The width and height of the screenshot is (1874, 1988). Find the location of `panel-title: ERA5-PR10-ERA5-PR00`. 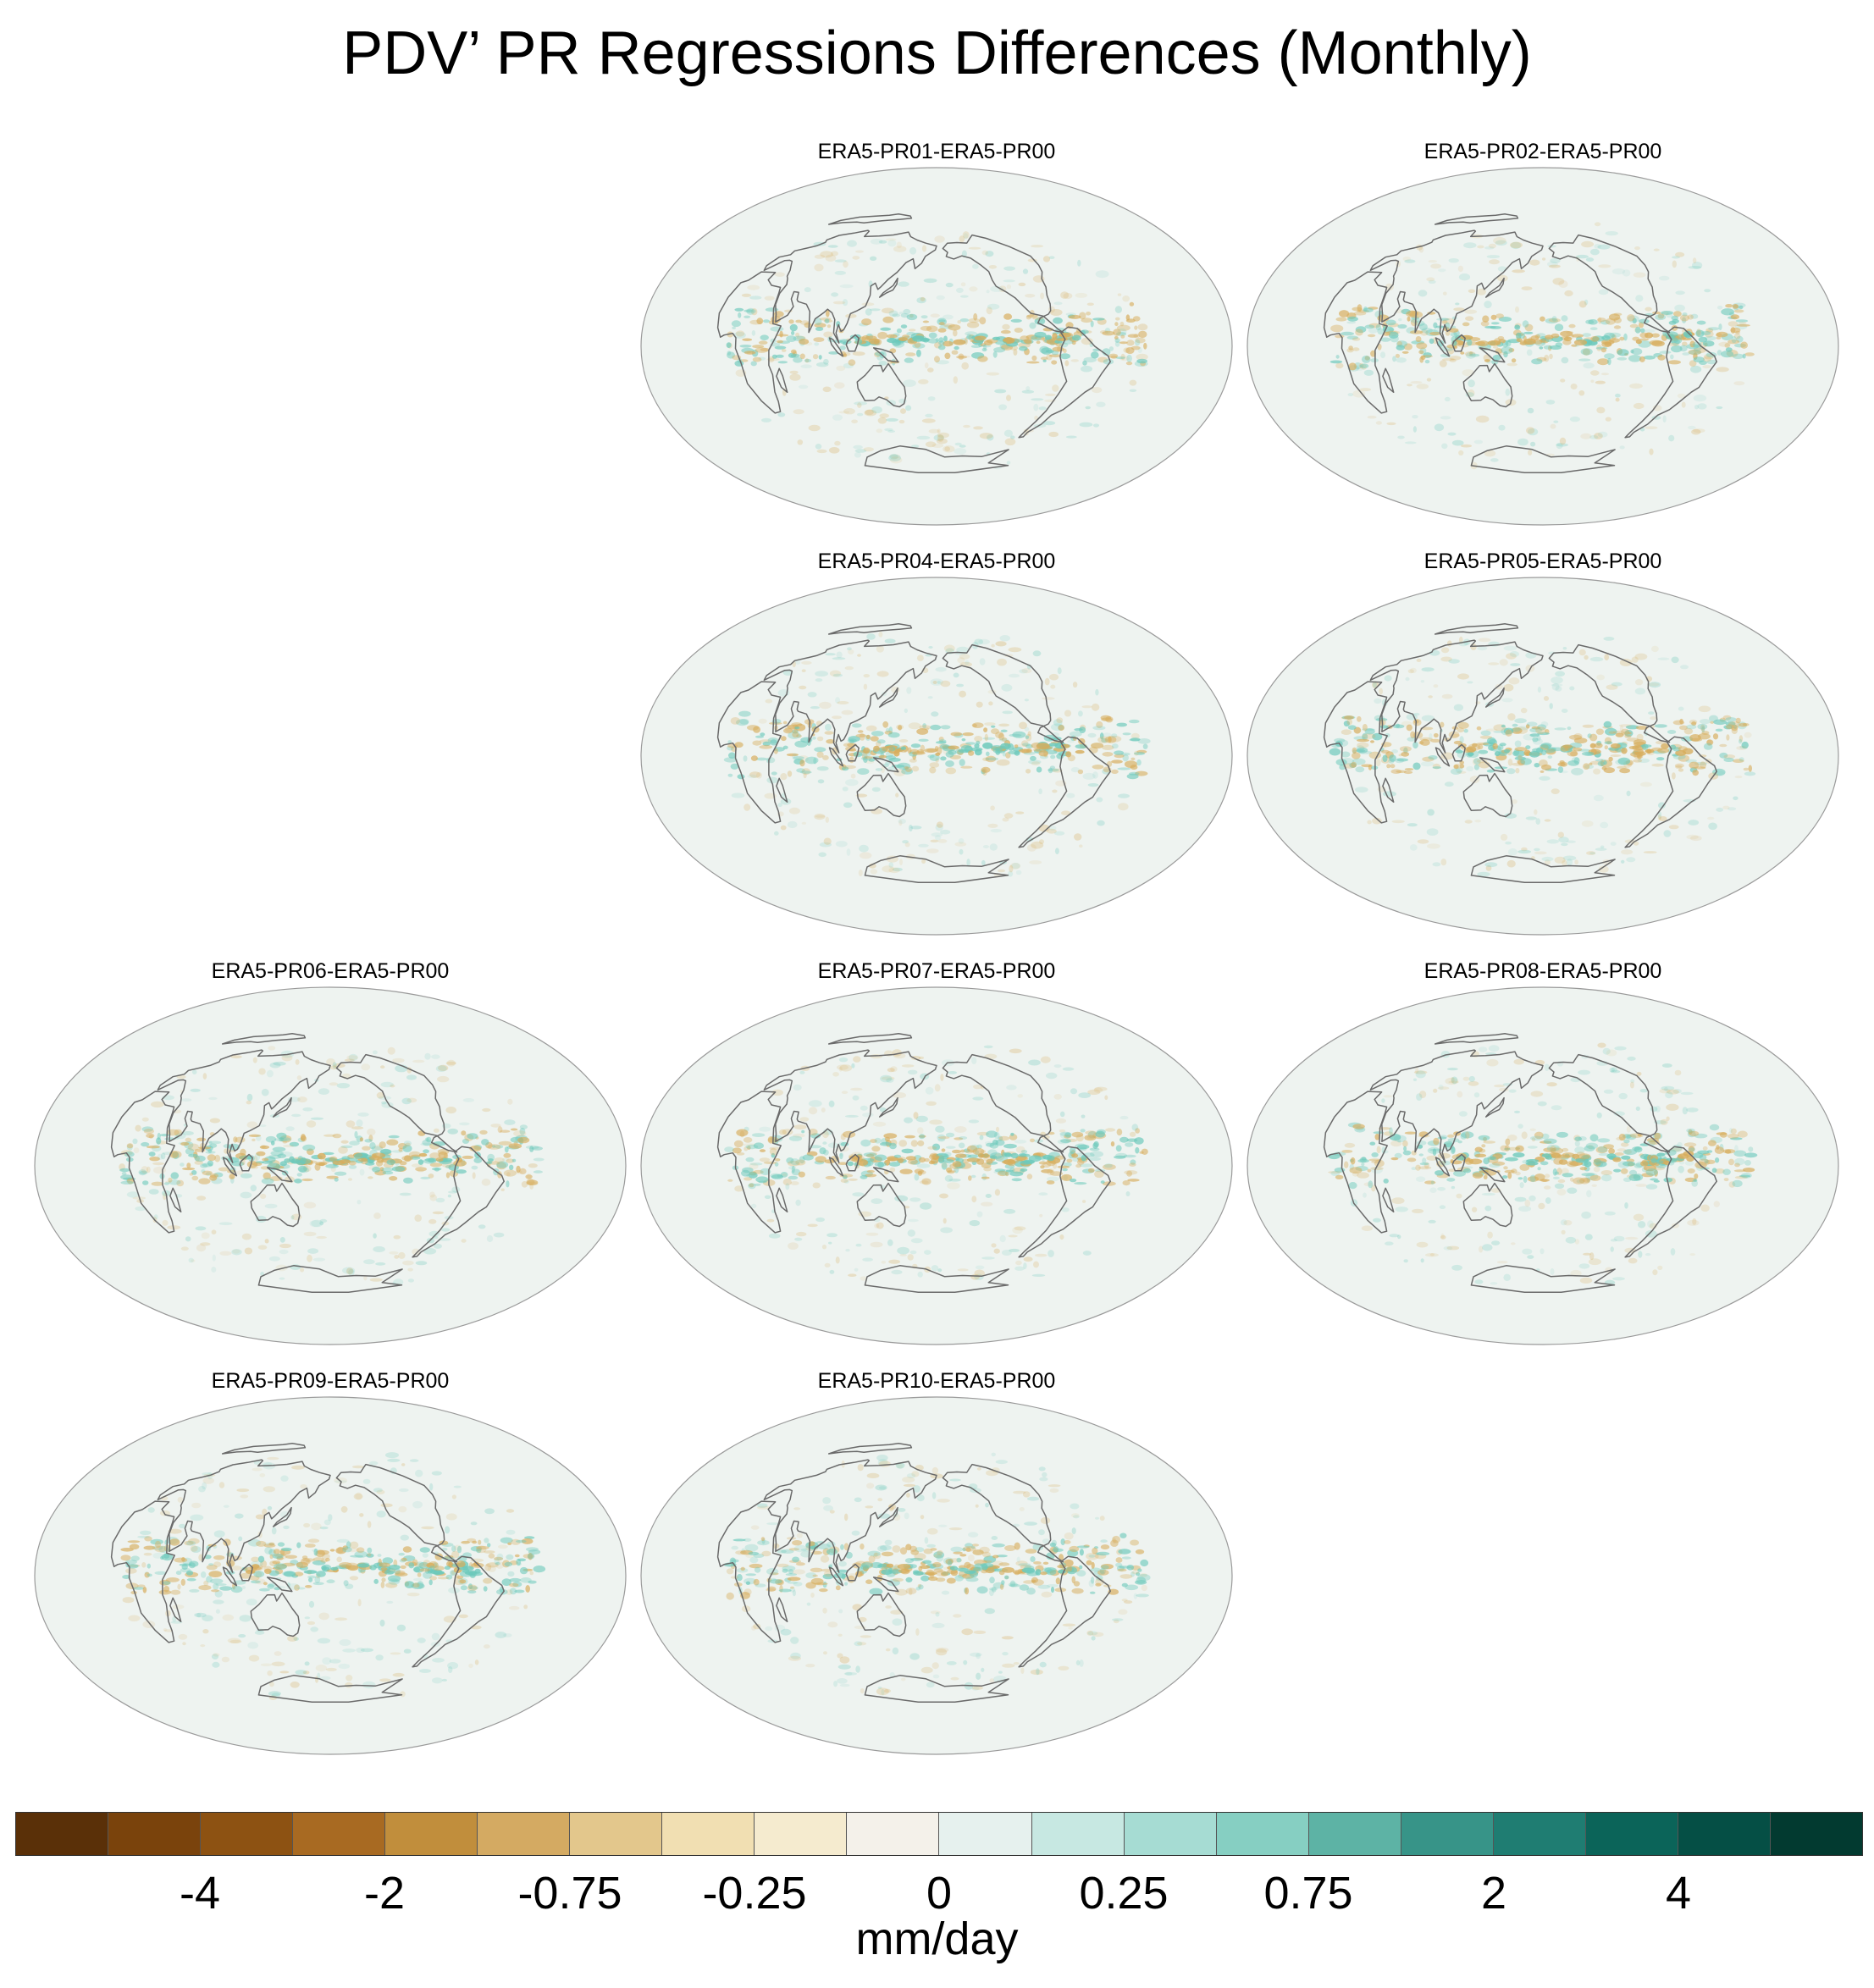

panel-title: ERA5-PR10-ERA5-PR00 is located at coordinates (936, 1381).